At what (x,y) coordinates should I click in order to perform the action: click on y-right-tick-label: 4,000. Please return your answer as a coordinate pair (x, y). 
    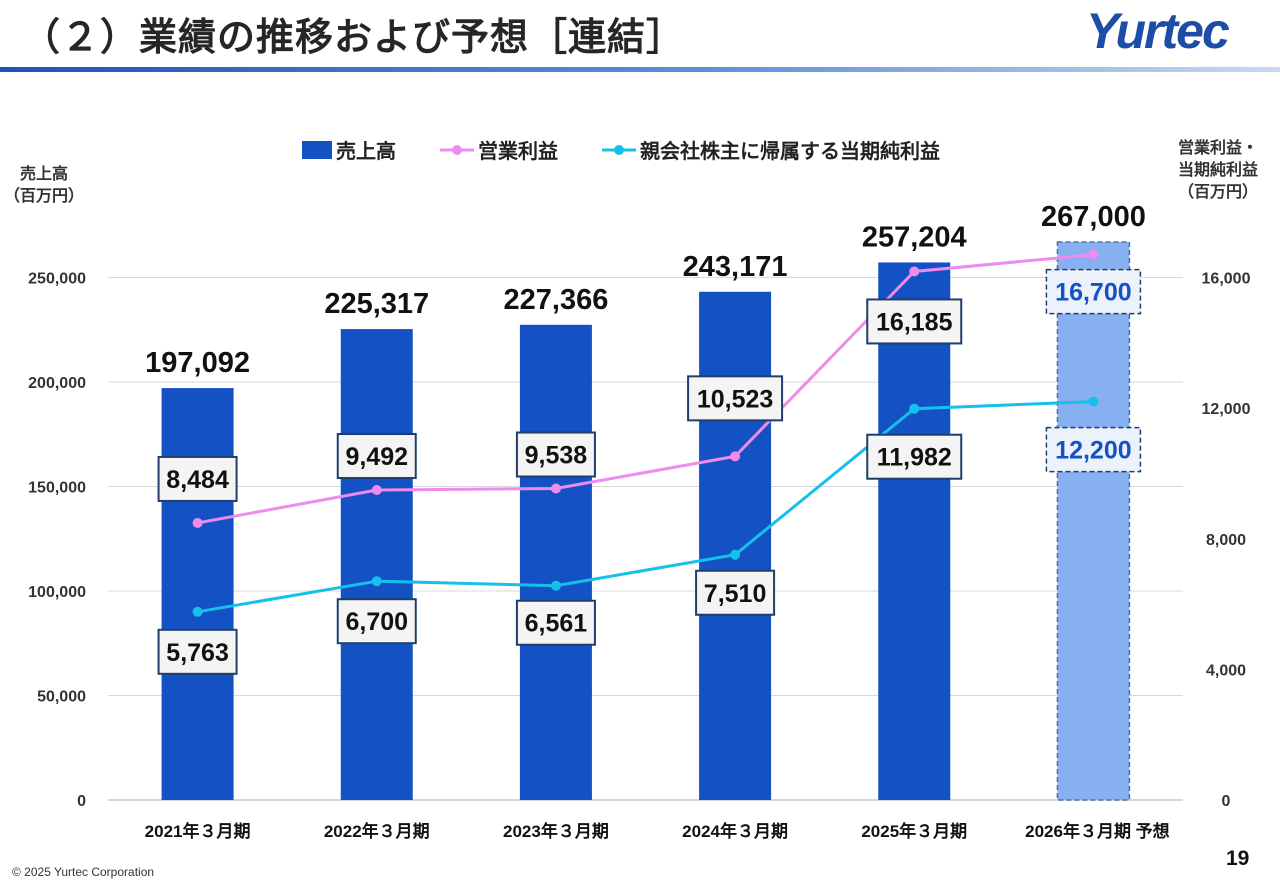
    Looking at the image, I should click on (1226, 670).